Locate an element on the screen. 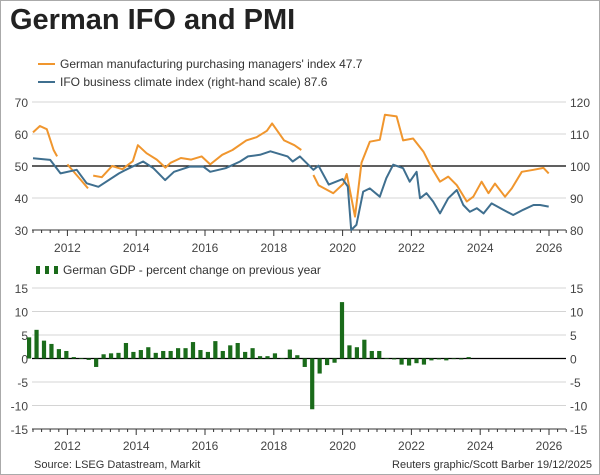 The image size is (600, 475). y-right-tick-label: 90 is located at coordinates (577, 199).